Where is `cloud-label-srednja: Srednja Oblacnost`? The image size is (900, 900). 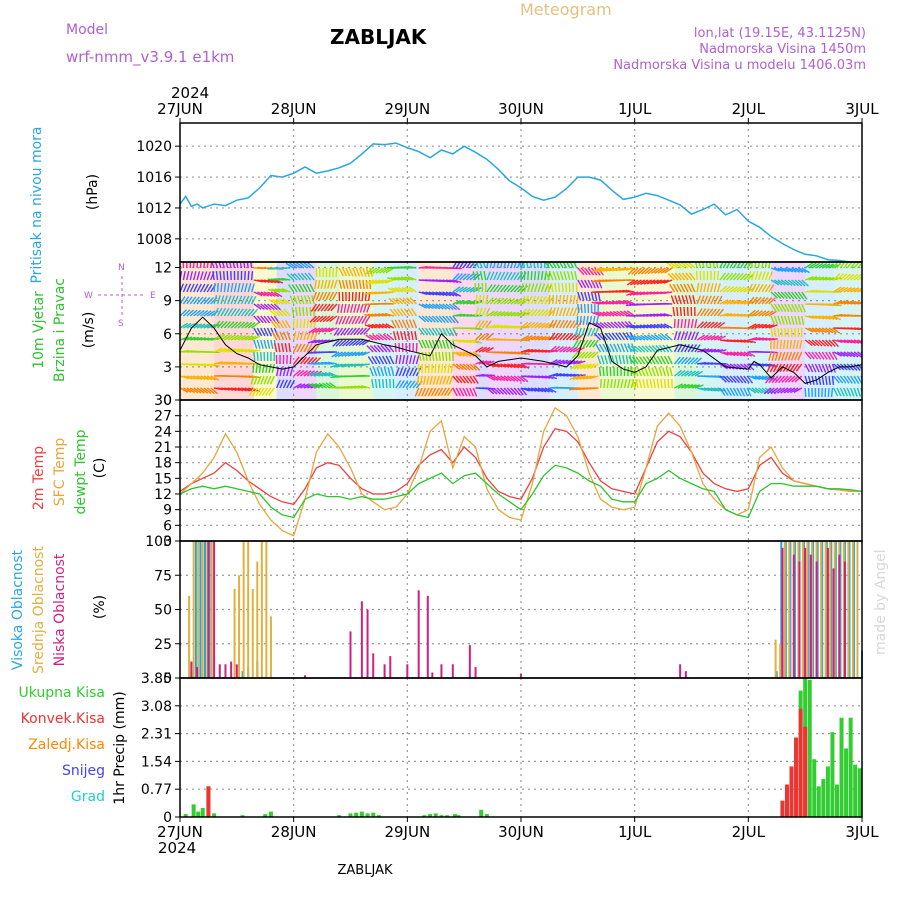
cloud-label-srednja: Srednja Oblacnost is located at coordinates (39, 610).